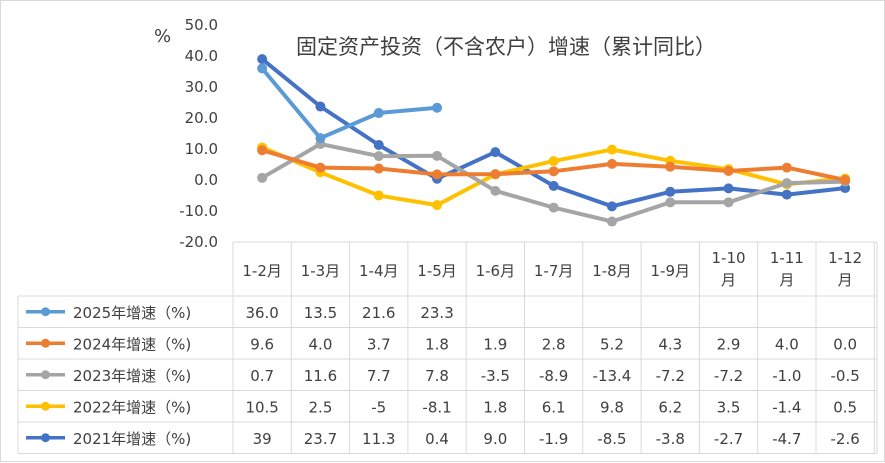 Image resolution: width=885 pixels, height=463 pixels. What do you see at coordinates (321, 271) in the screenshot?
I see `x-category-label: 1-3月` at bounding box center [321, 271].